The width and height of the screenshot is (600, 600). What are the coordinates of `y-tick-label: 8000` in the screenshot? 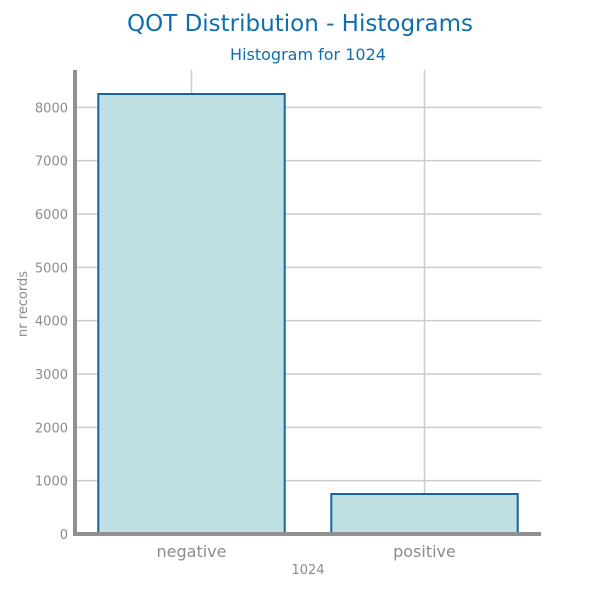 It's located at (51, 108).